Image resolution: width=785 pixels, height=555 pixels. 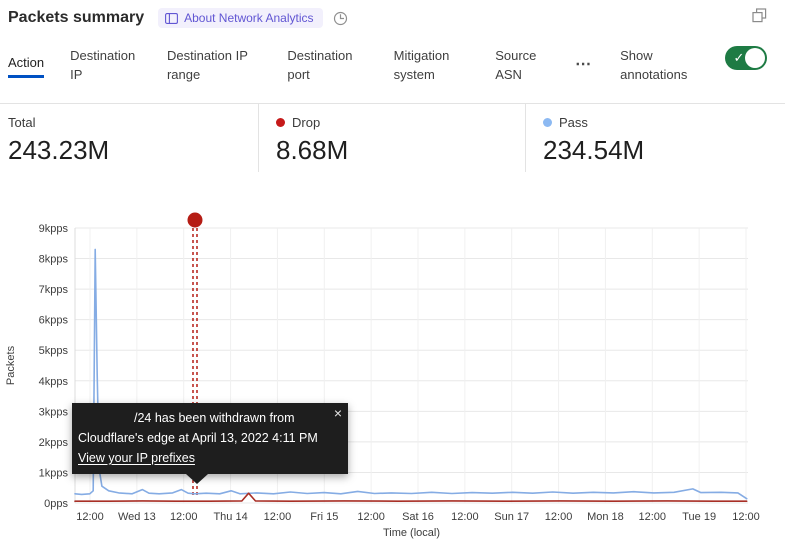 I want to click on svg-text: Thu 14, so click(x=230, y=517).